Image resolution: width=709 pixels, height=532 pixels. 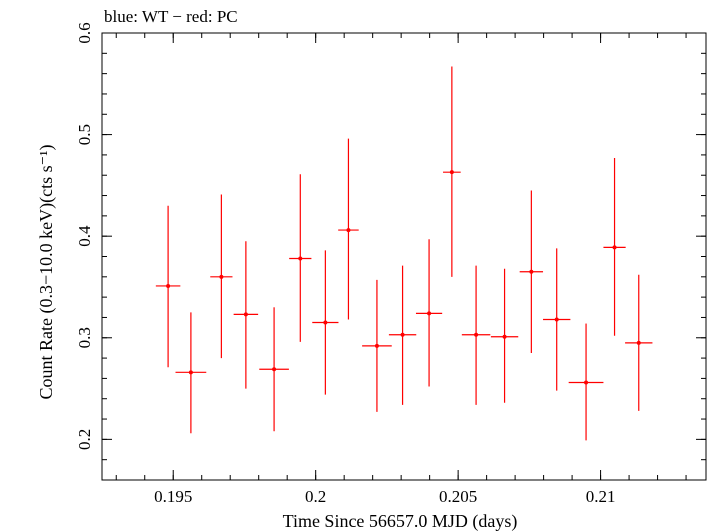 I want to click on y-tick-label: 0.2, so click(x=84, y=439).